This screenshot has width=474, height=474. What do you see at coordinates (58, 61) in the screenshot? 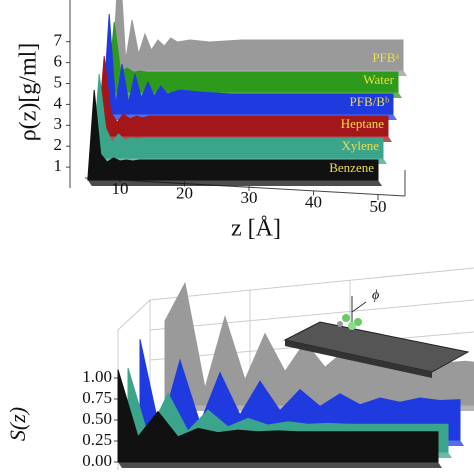
I see `y-tick-label: 6` at bounding box center [58, 61].